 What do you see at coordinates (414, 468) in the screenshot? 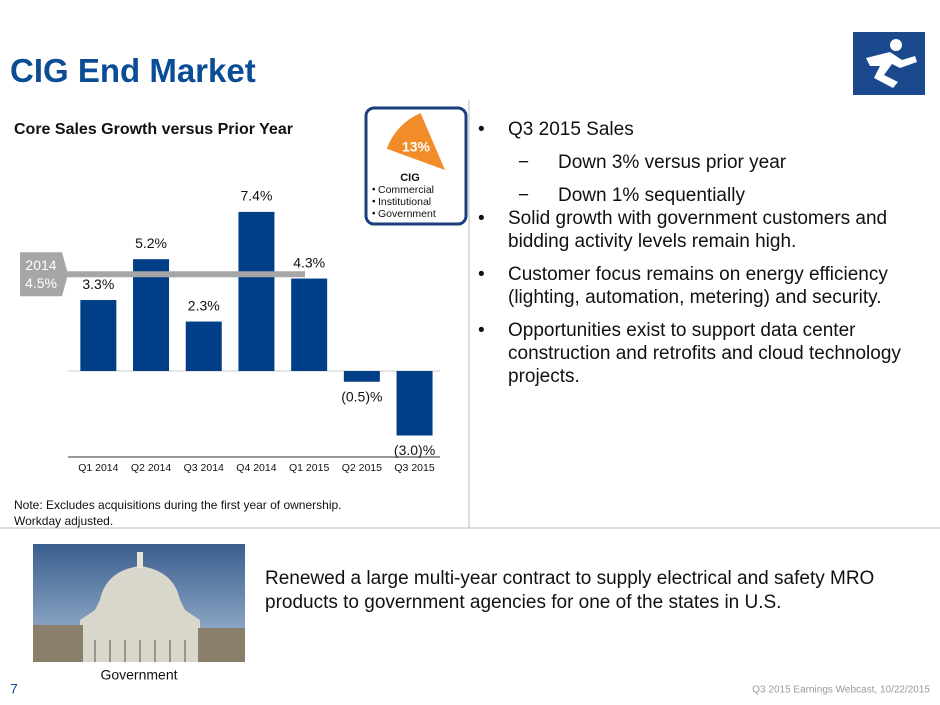
I see `x-tick-label: Q3 2015` at bounding box center [414, 468].